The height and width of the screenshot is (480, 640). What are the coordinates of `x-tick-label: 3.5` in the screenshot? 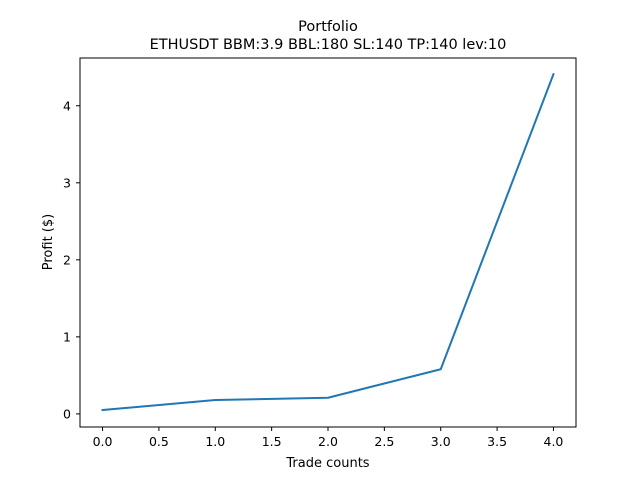 It's located at (497, 441).